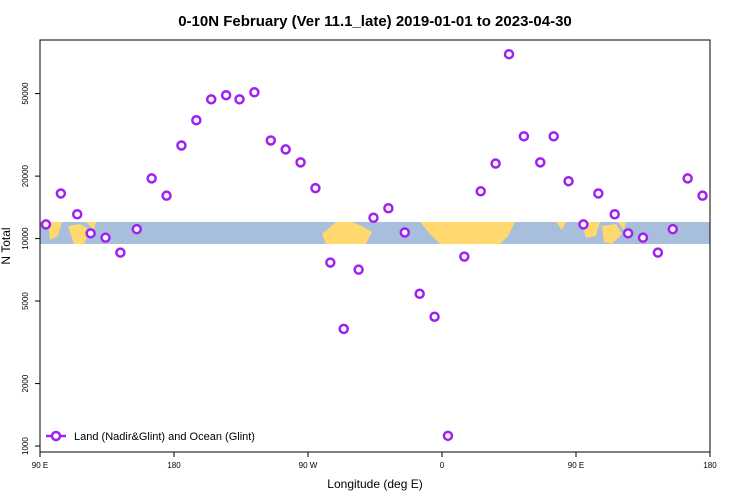  I want to click on ocean-band, so click(375, 233).